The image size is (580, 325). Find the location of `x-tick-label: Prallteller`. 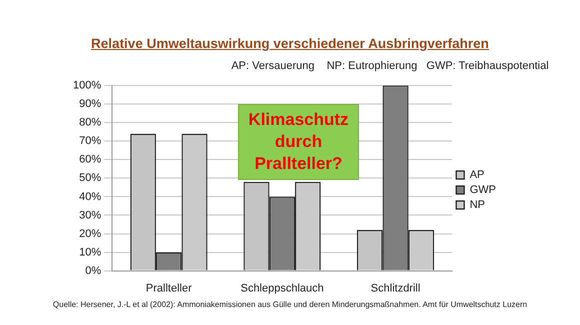

x-tick-label: Prallteller is located at coordinates (169, 288).